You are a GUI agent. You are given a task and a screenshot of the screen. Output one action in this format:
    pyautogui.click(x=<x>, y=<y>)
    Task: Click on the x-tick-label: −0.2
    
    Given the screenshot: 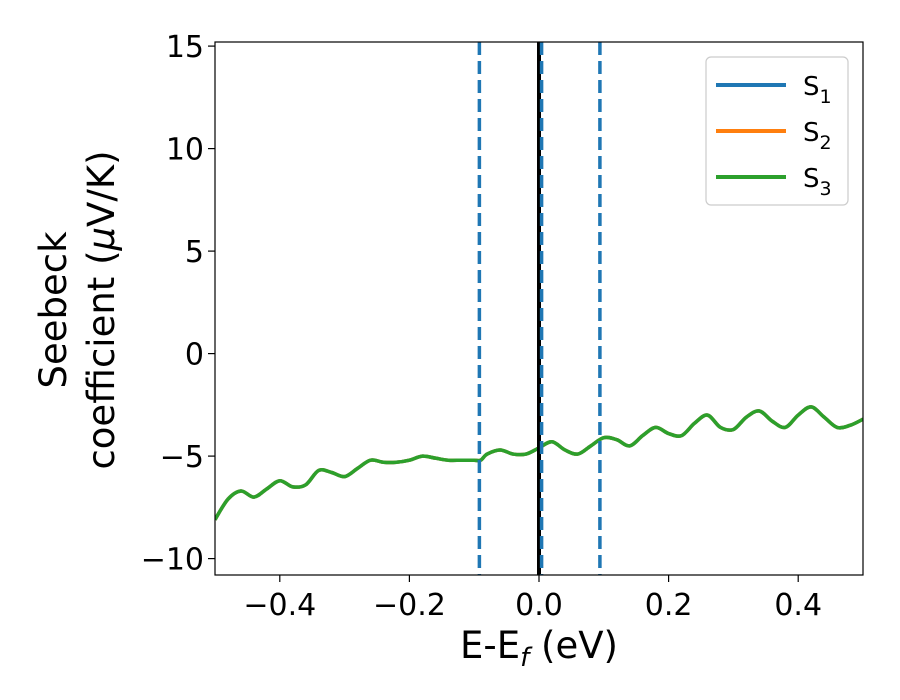 What is the action you would take?
    pyautogui.click(x=409, y=605)
    